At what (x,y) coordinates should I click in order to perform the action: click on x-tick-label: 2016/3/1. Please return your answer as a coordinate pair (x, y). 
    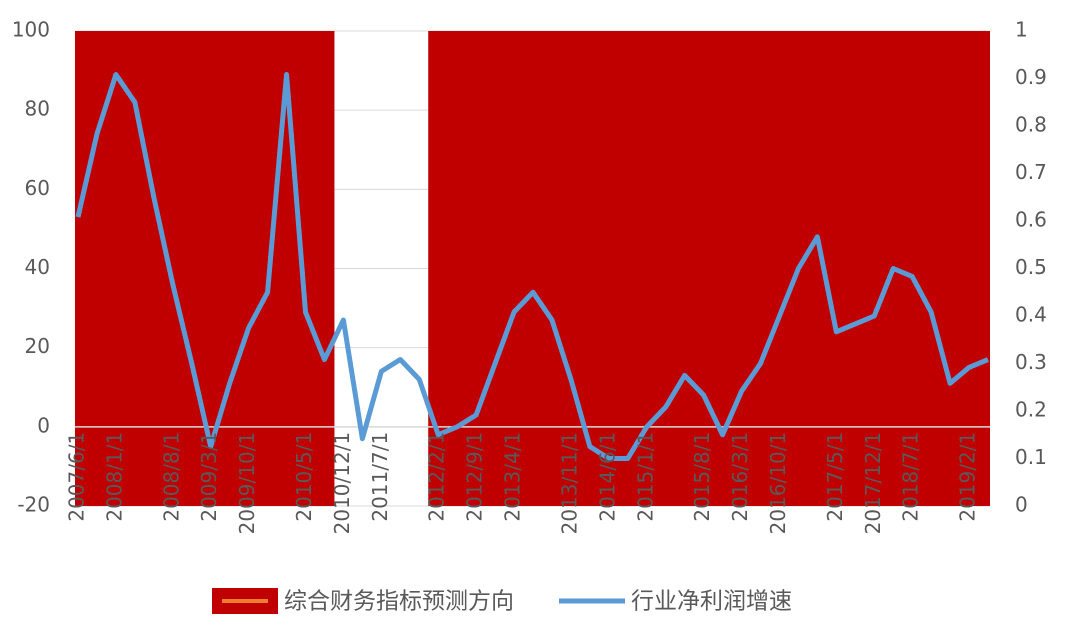
    Looking at the image, I should click on (740, 477).